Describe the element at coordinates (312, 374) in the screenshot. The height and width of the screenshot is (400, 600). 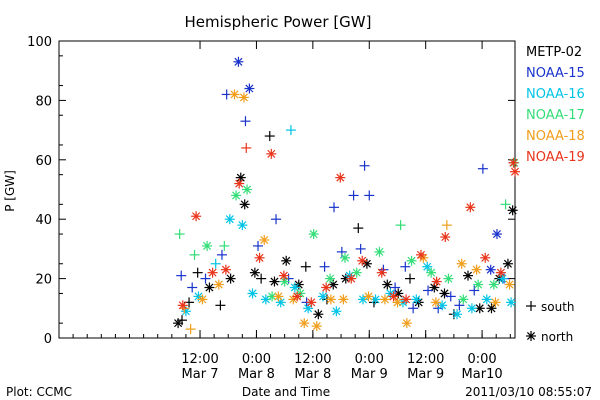
I see `x-tick-label-date: Mar 8` at that location.